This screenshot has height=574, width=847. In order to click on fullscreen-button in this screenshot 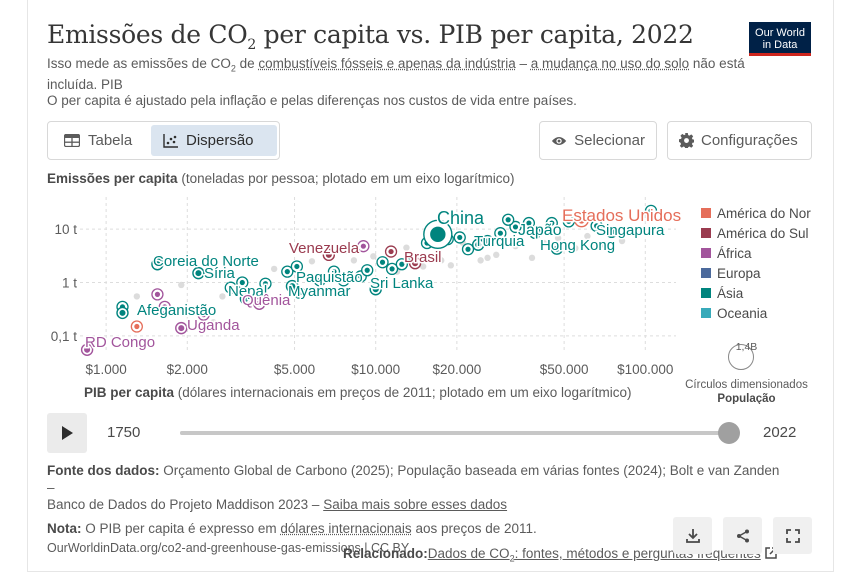, I will do `click(792, 535)`.